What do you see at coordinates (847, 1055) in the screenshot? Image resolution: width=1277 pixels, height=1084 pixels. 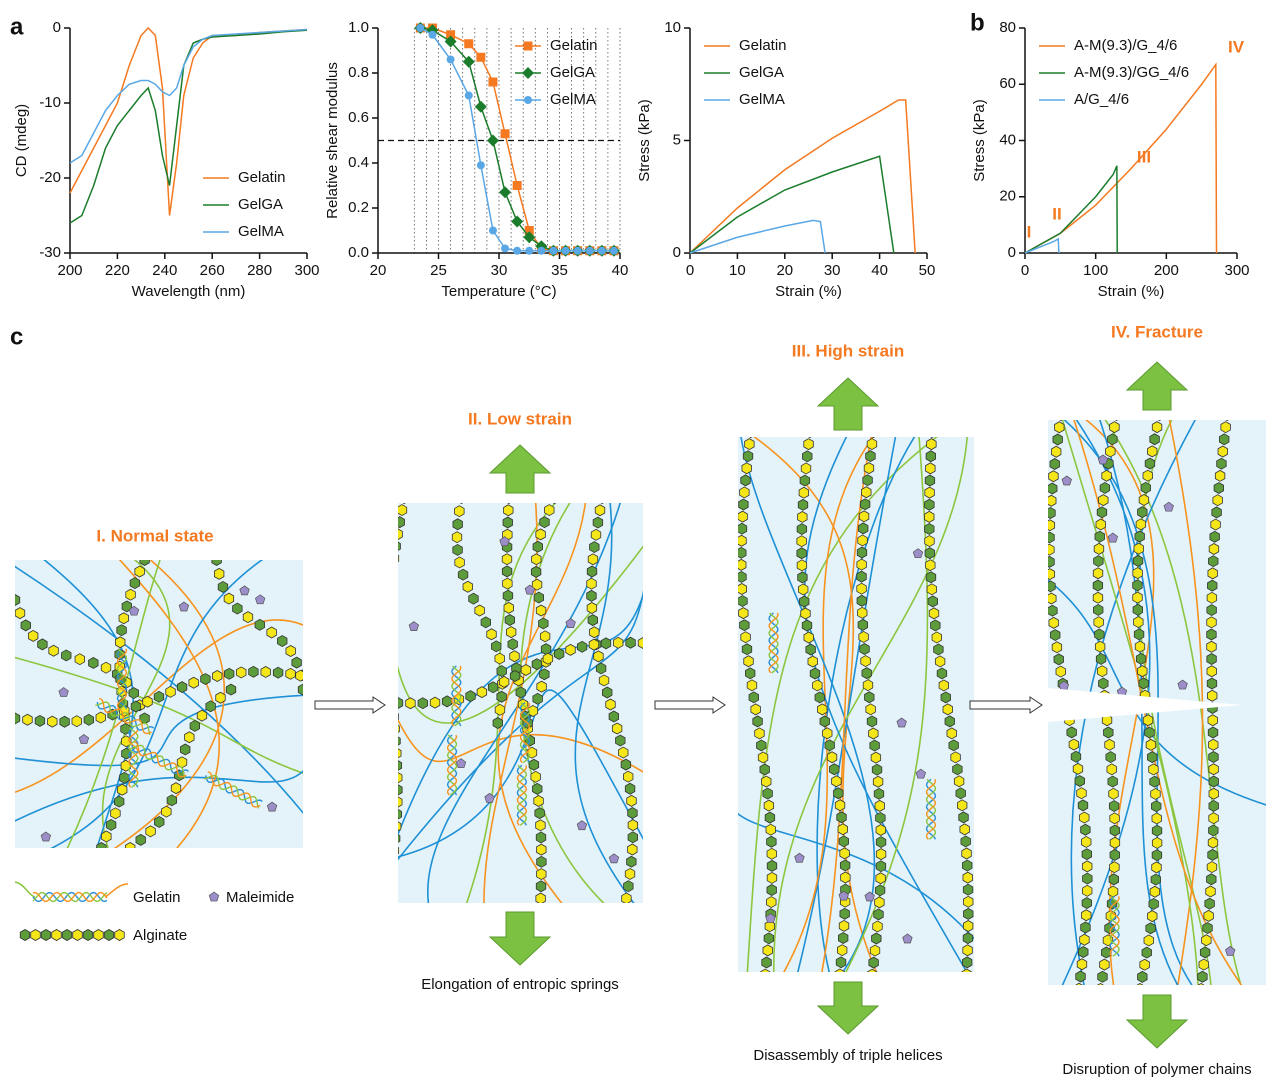 I see `stage-caption: Disassembly of triple helices` at bounding box center [847, 1055].